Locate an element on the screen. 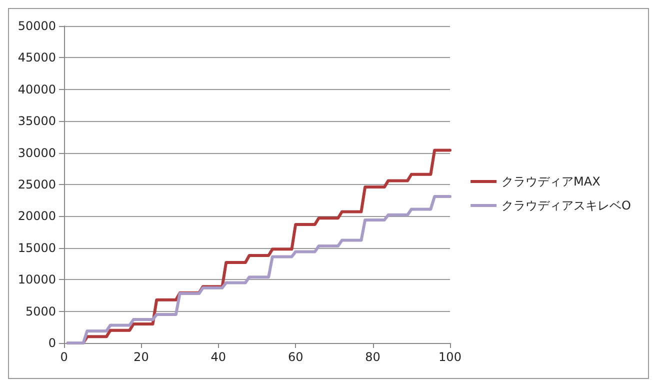  y-tick-label: 30000 is located at coordinates (37, 153).